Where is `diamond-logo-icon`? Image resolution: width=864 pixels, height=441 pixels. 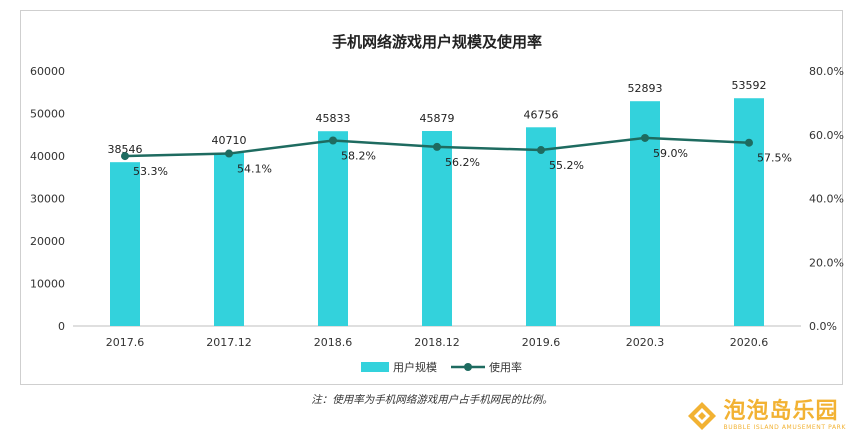
diamond-logo-icon is located at coordinates (702, 416).